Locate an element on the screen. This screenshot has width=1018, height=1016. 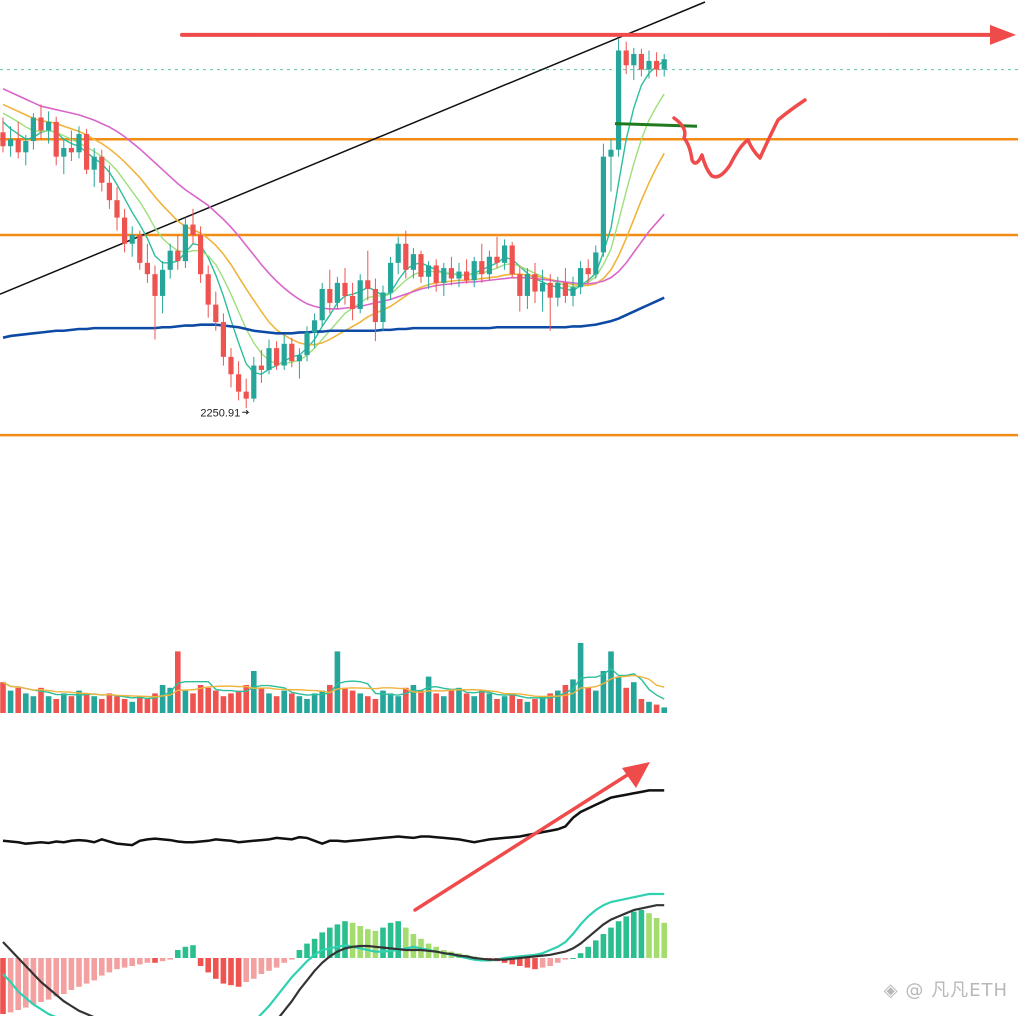
macd-pane is located at coordinates (333, 954).